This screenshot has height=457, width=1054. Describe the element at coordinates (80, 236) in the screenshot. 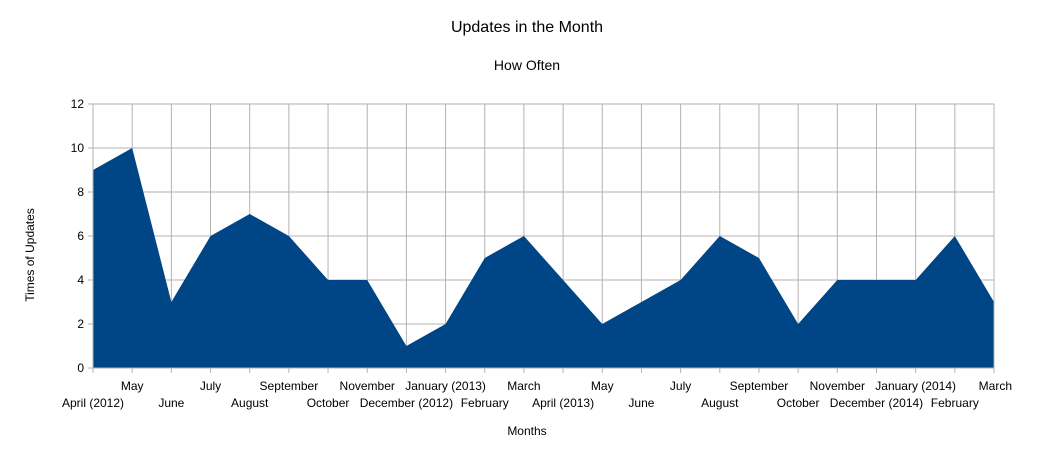

I see `y-tick-label: 6` at that location.